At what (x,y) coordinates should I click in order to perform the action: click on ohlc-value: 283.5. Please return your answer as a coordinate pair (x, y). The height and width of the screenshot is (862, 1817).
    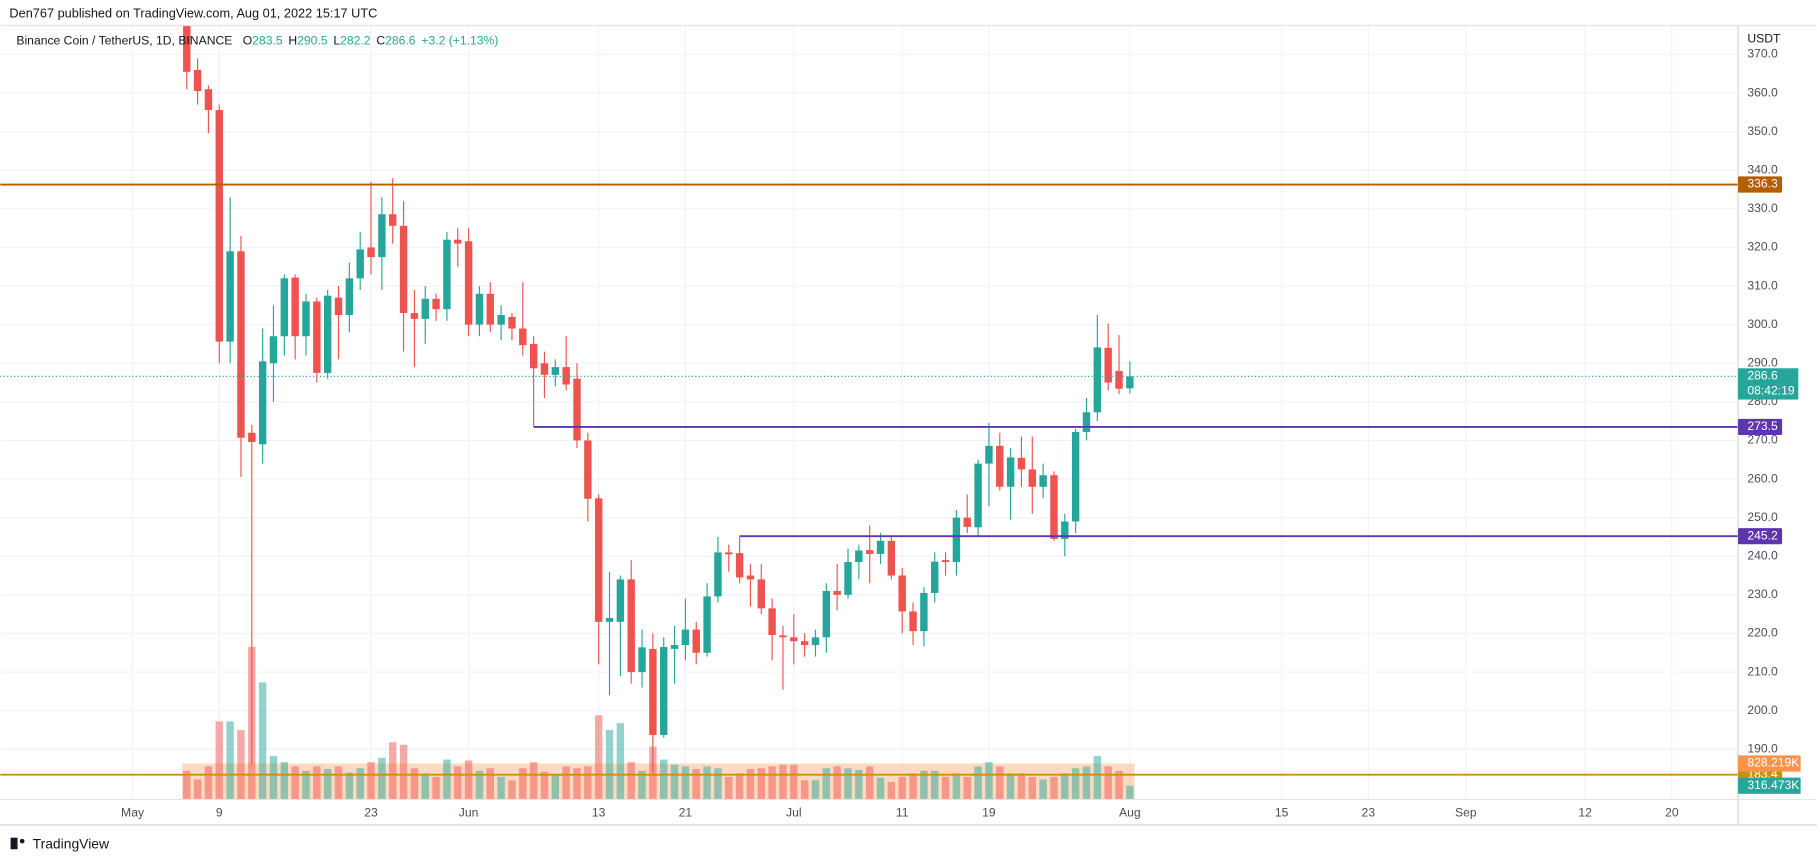
    Looking at the image, I should click on (267, 41).